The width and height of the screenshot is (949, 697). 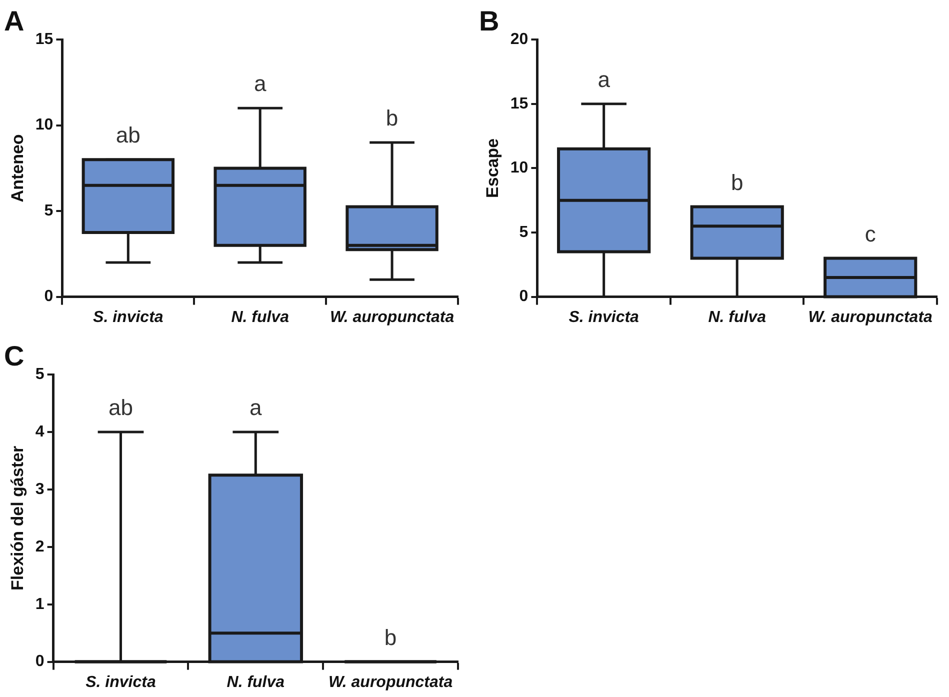 What do you see at coordinates (17, 518) in the screenshot?
I see `y-axis-title: Flexión del gáster` at bounding box center [17, 518].